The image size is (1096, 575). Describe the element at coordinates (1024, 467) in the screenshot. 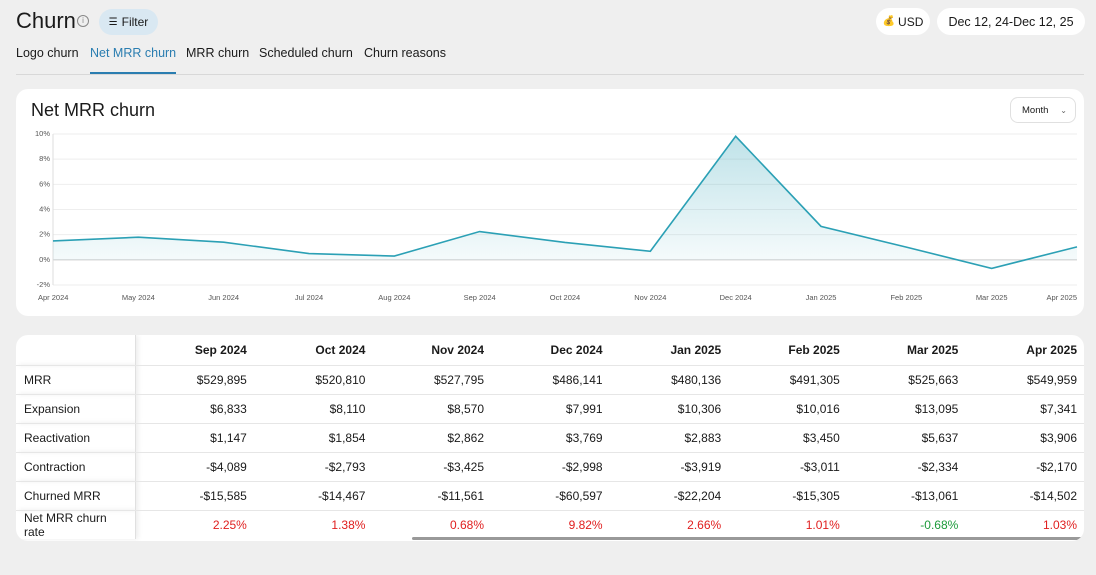

I see `cell: -$2,170` at that location.